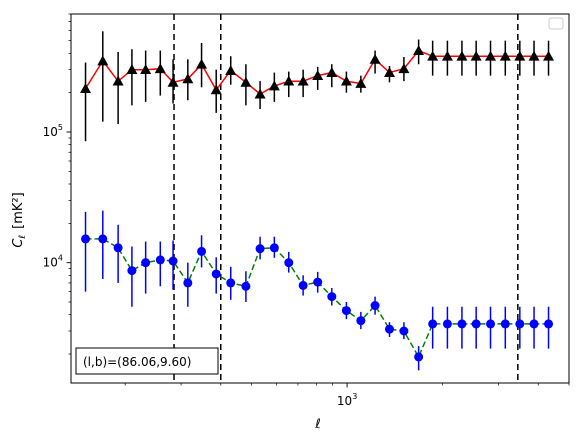 This screenshot has width=580, height=441. I want to click on x-axis-label: ℓ, so click(317, 424).